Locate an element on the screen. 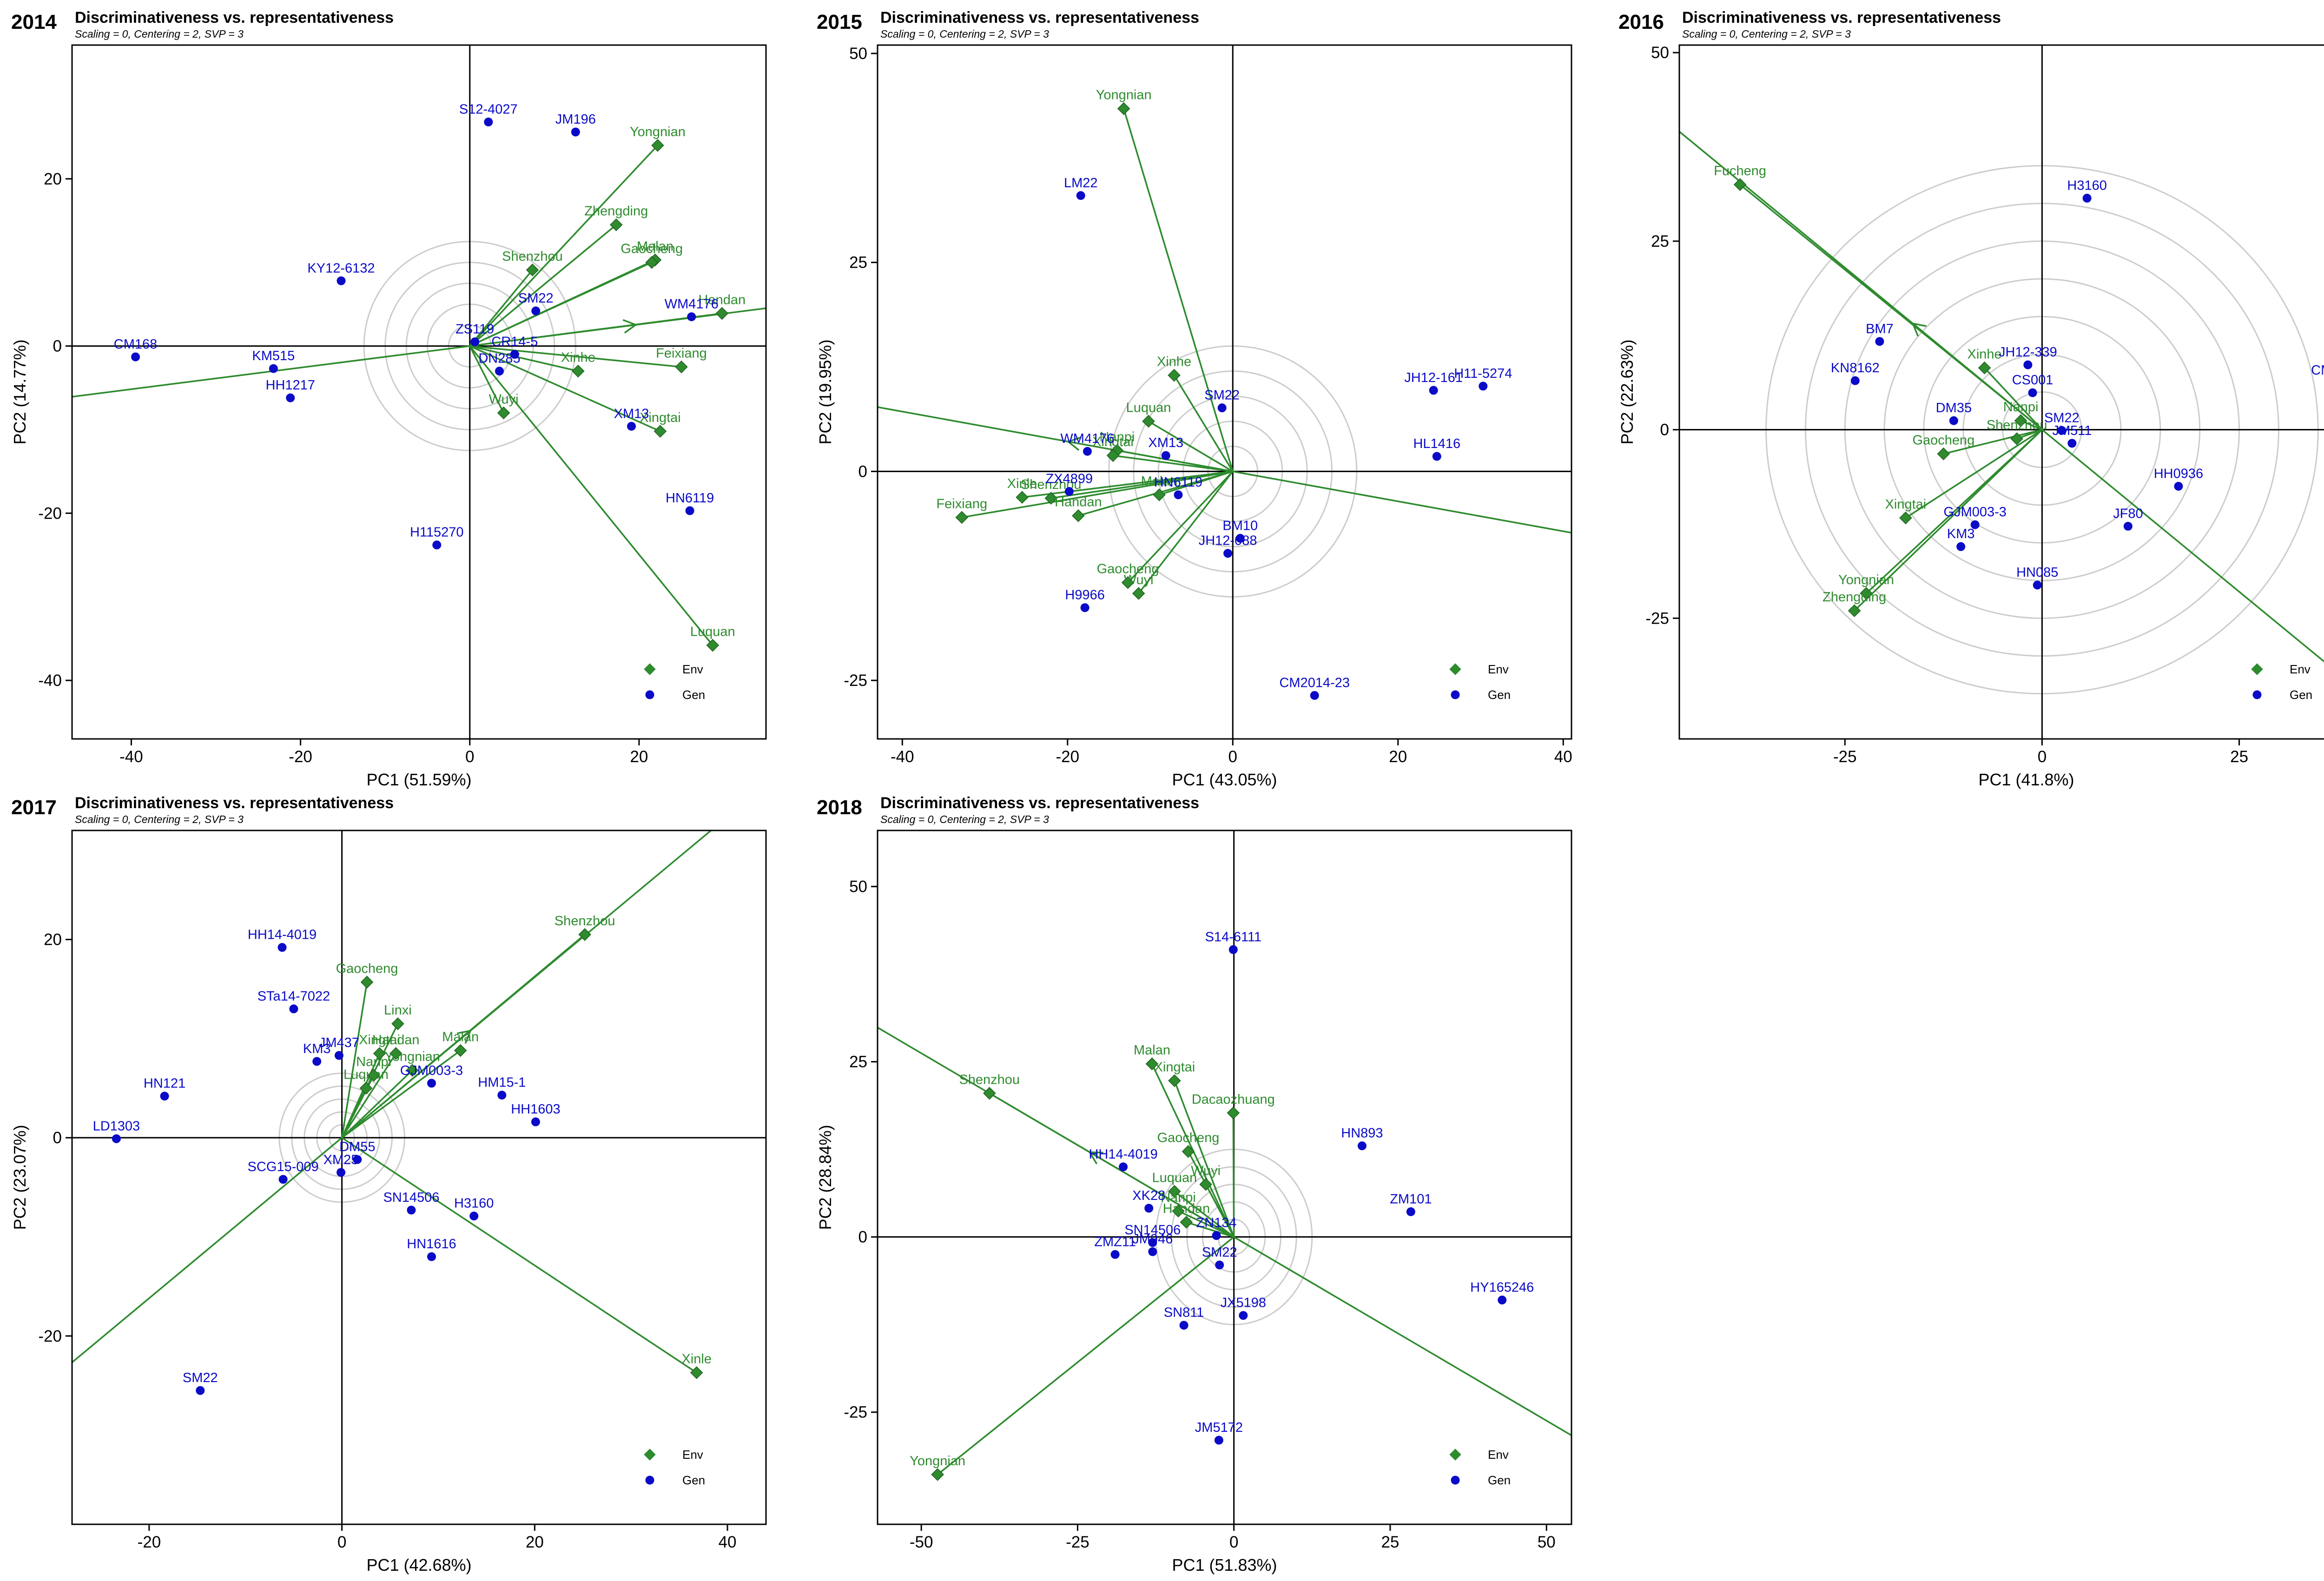  gen-label-jm511: JM511 is located at coordinates (2072, 430).